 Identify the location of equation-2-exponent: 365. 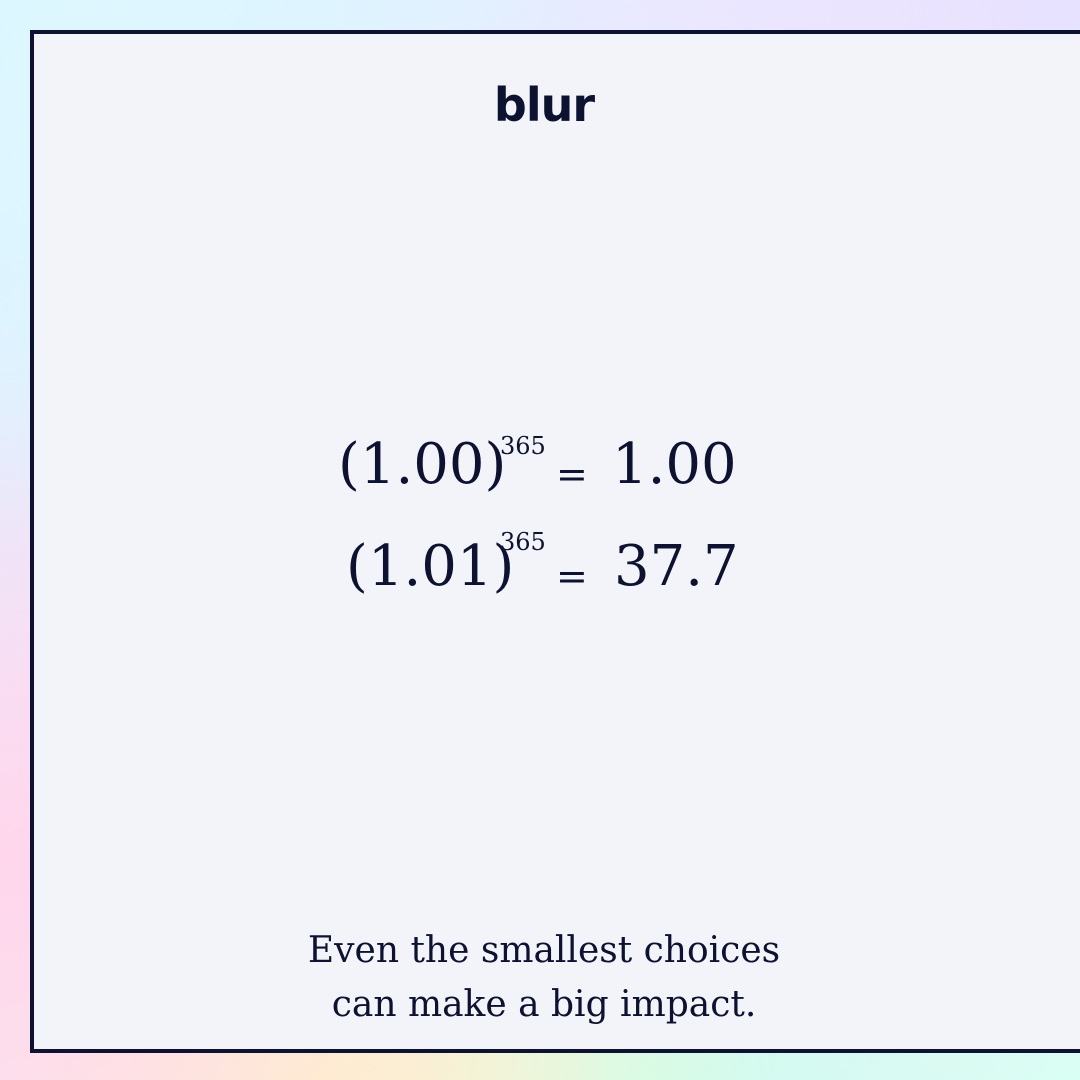
(523, 542).